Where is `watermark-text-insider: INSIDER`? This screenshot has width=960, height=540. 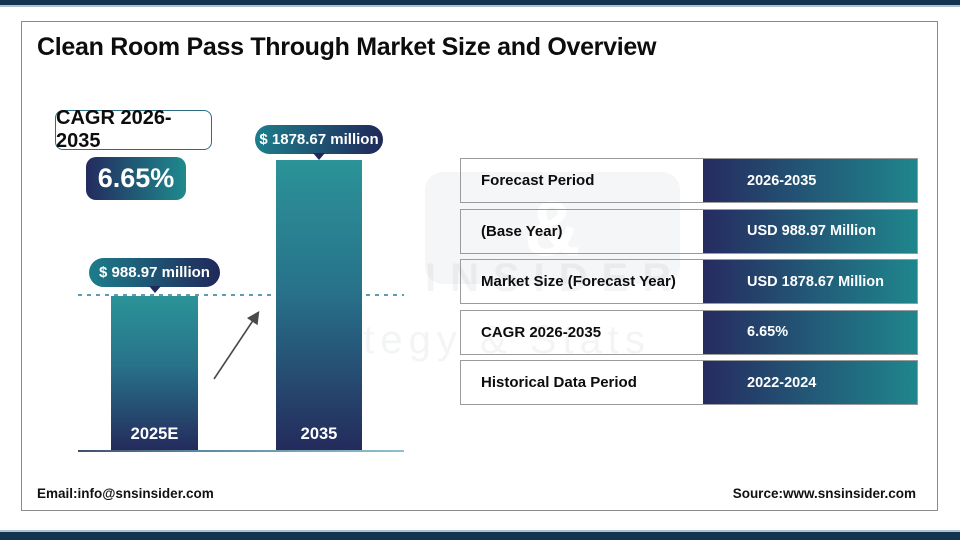 watermark-text-insider: INSIDER is located at coordinates (555, 278).